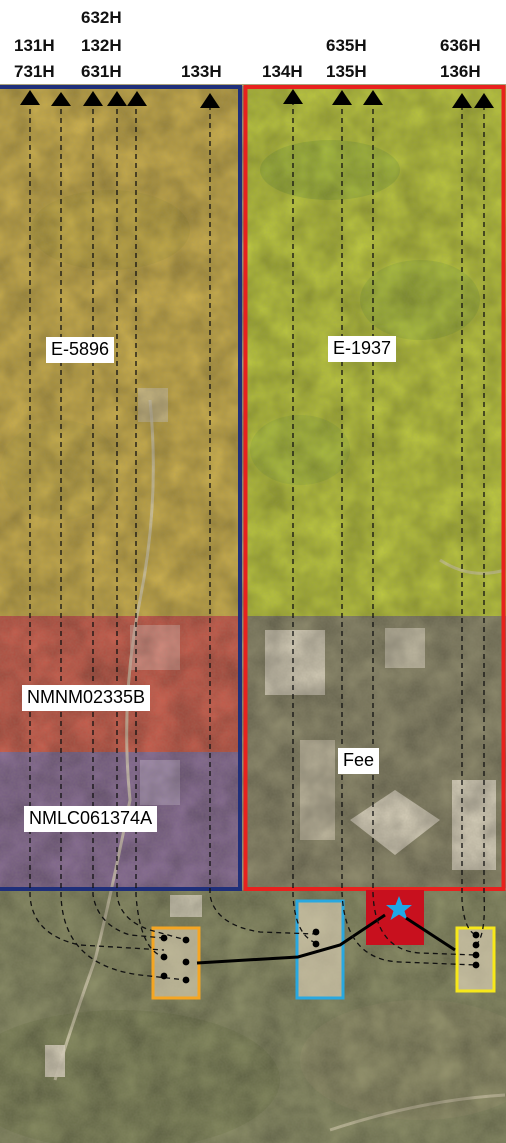 This screenshot has width=506, height=1143. I want to click on label-632h: 632H, so click(101, 17).